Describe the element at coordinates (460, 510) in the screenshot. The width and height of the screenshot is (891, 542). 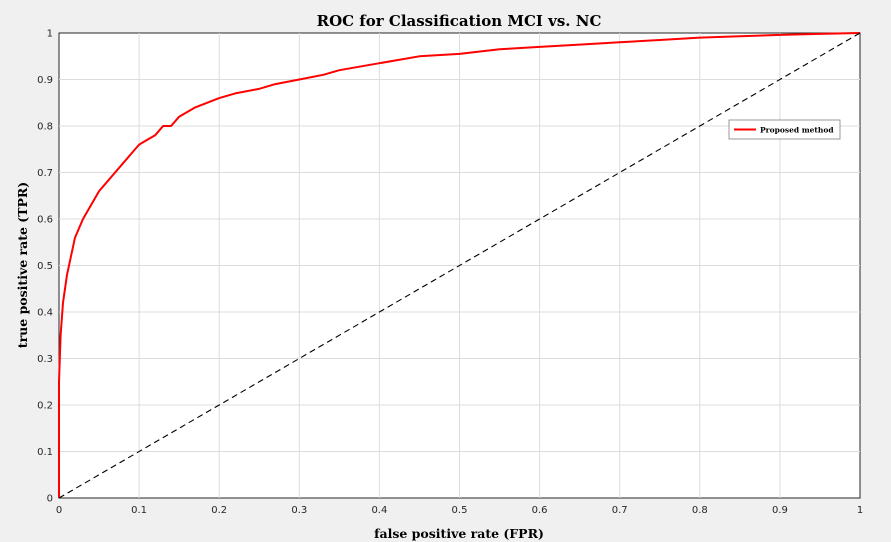
I see `x-tick-label: 0.5` at that location.